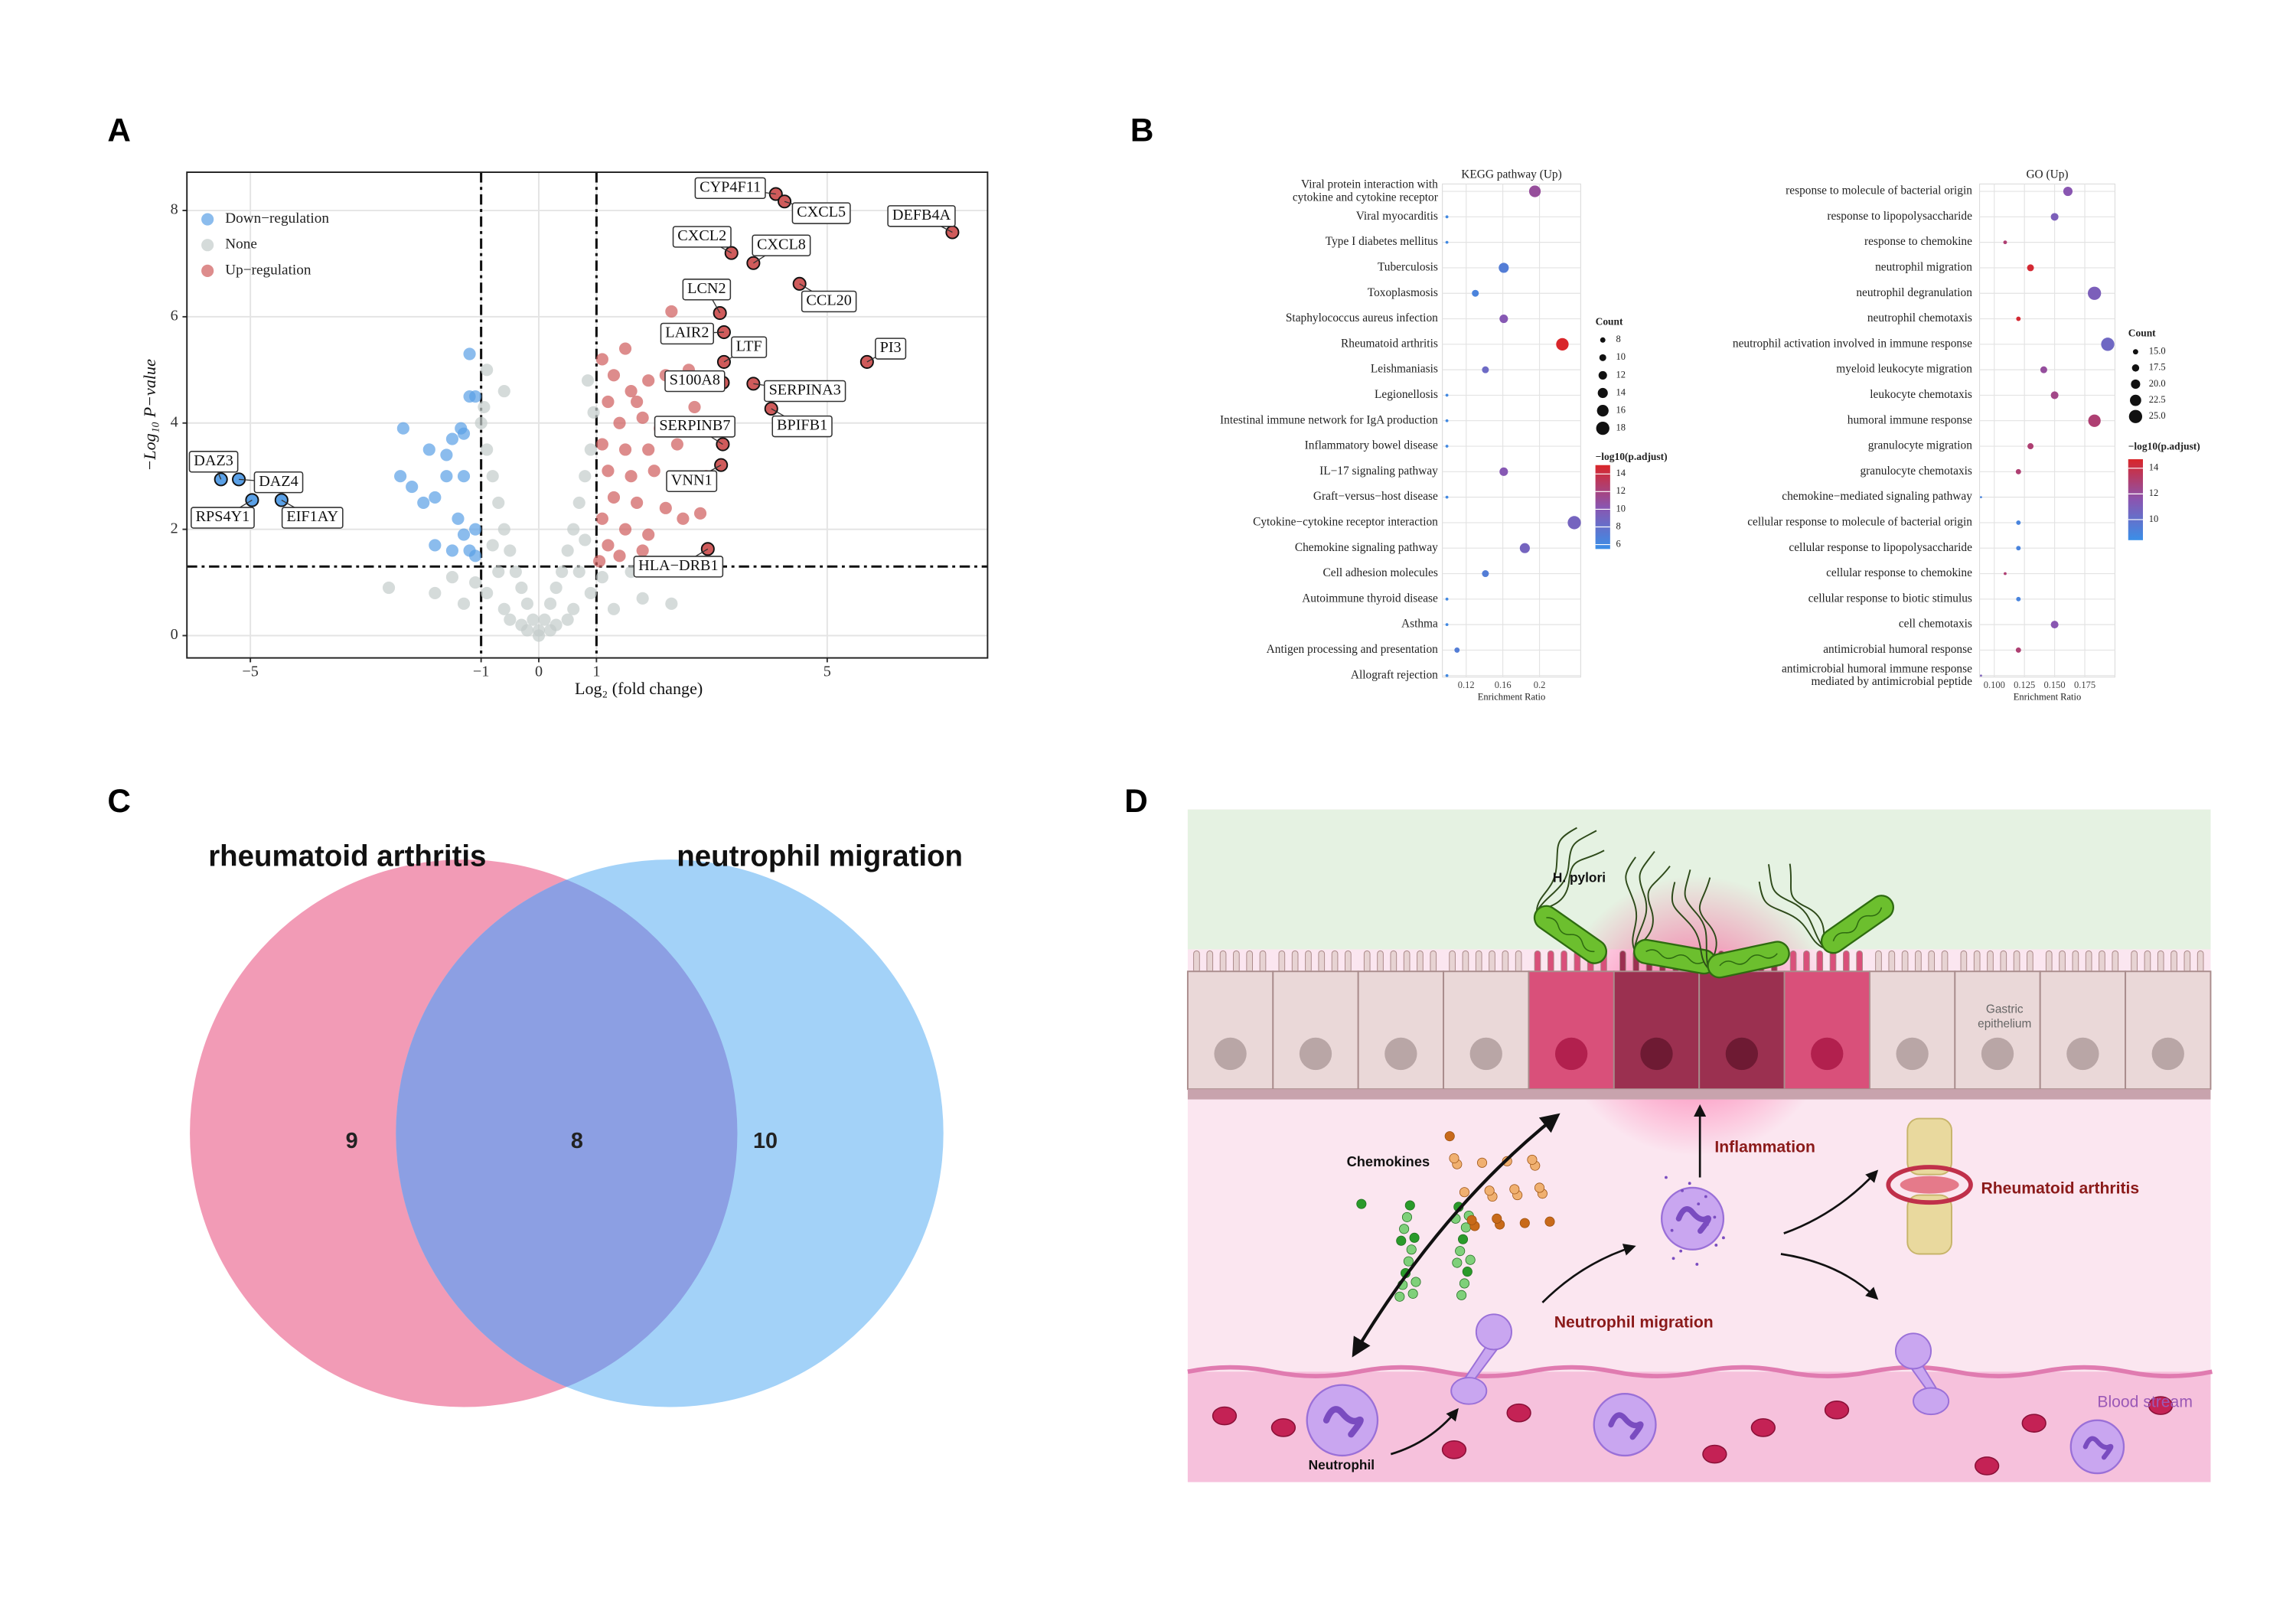 The width and height of the screenshot is (2296, 1624). I want to click on legend-marker, so click(207, 270).